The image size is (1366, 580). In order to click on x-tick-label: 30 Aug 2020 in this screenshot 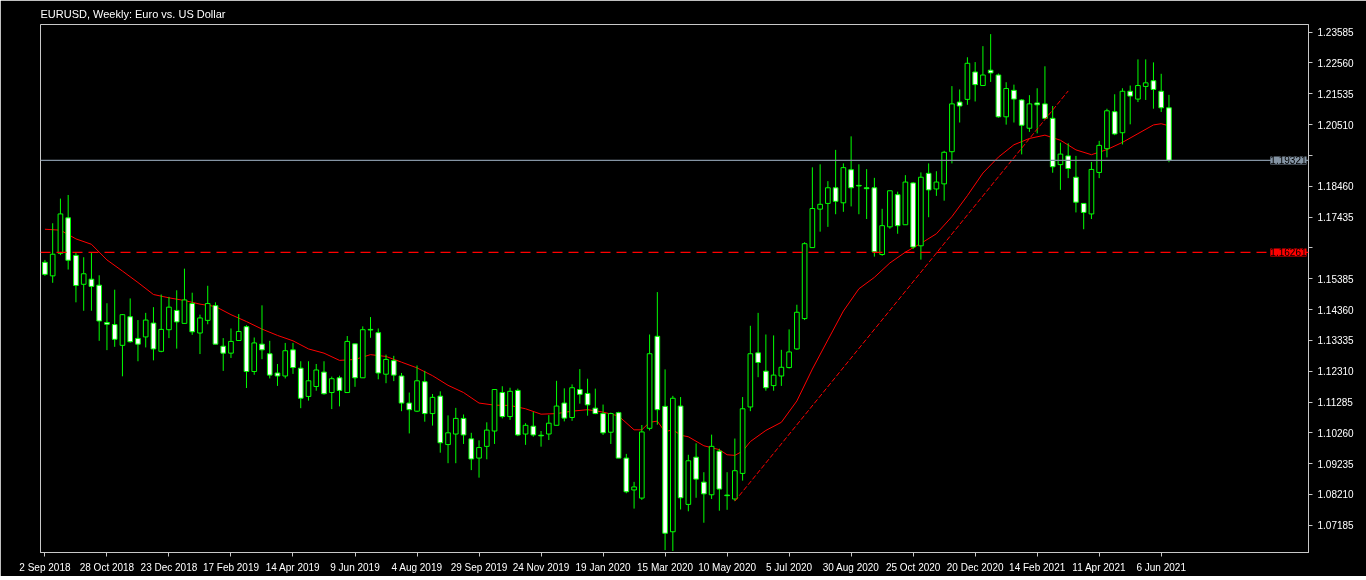, I will do `click(851, 567)`.